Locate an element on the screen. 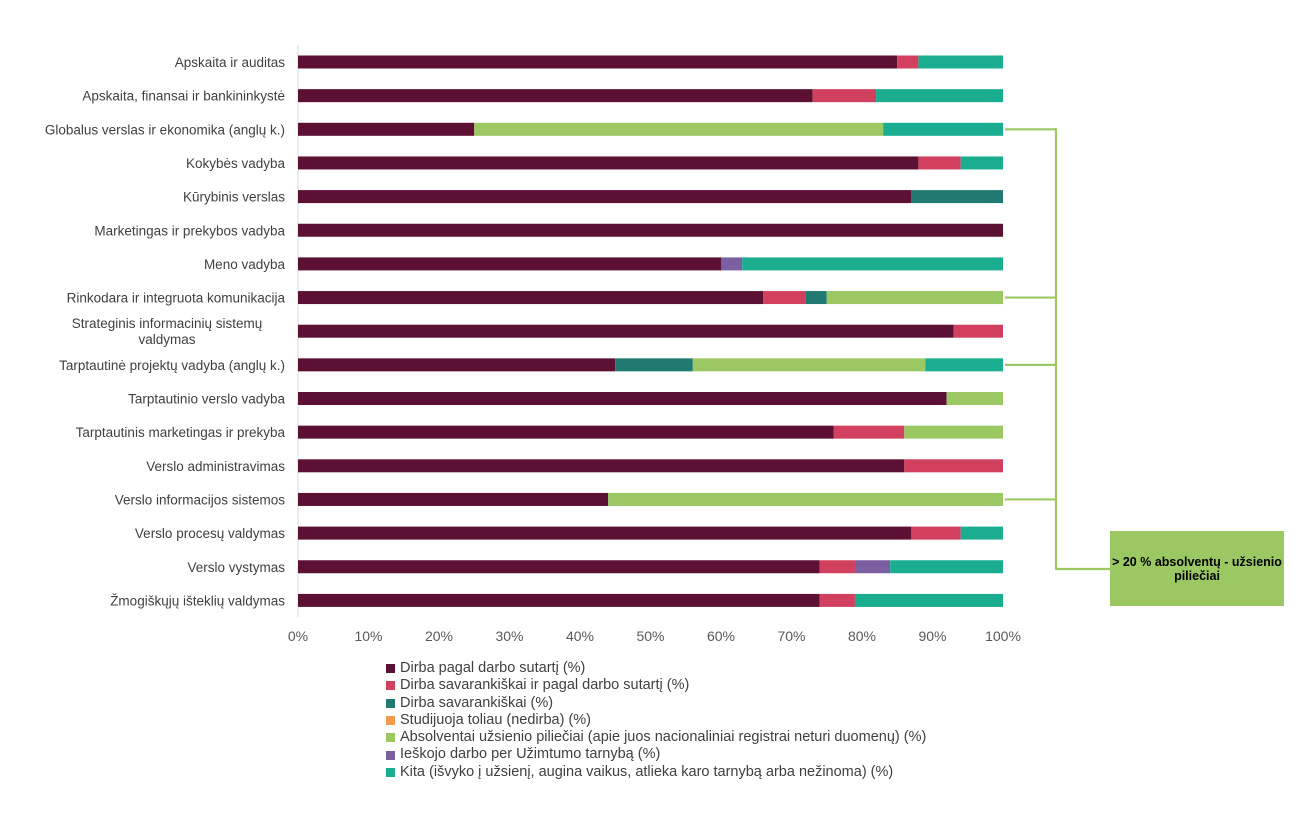  bar-segment-apskaita-finansai-ir-bankininkyste-s1 is located at coordinates (555, 96).